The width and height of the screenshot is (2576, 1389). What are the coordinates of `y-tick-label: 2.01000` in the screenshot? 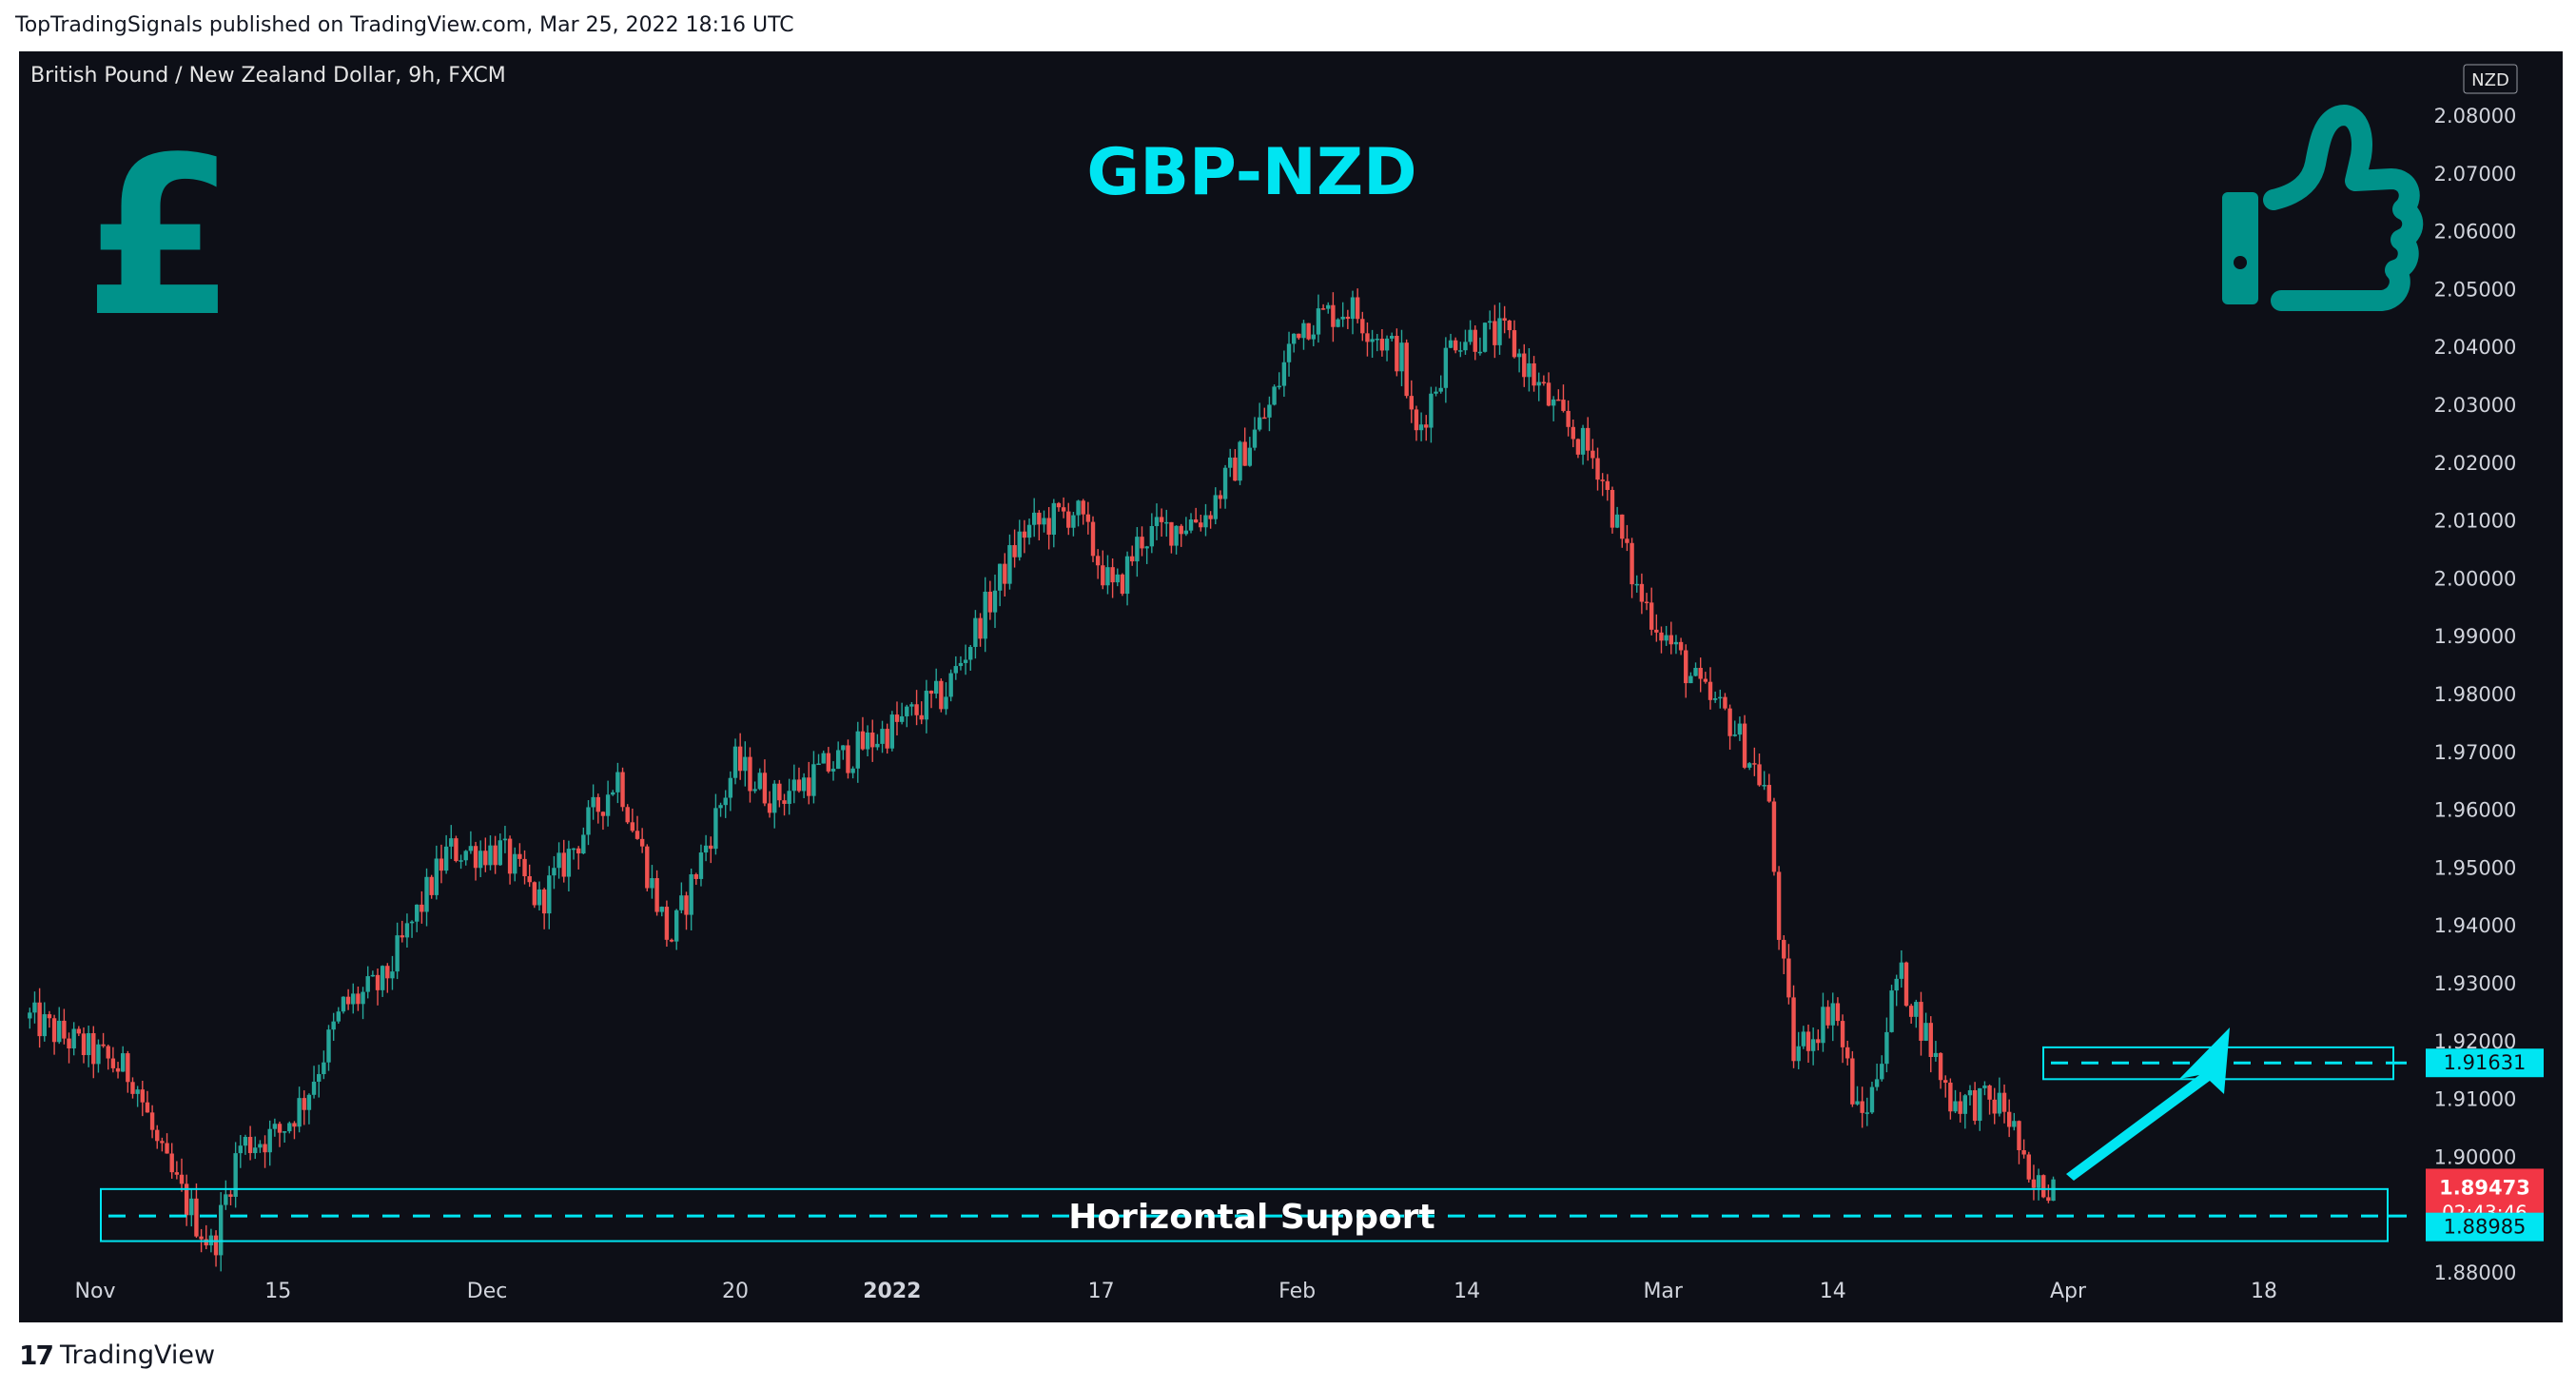 It's located at (2476, 521).